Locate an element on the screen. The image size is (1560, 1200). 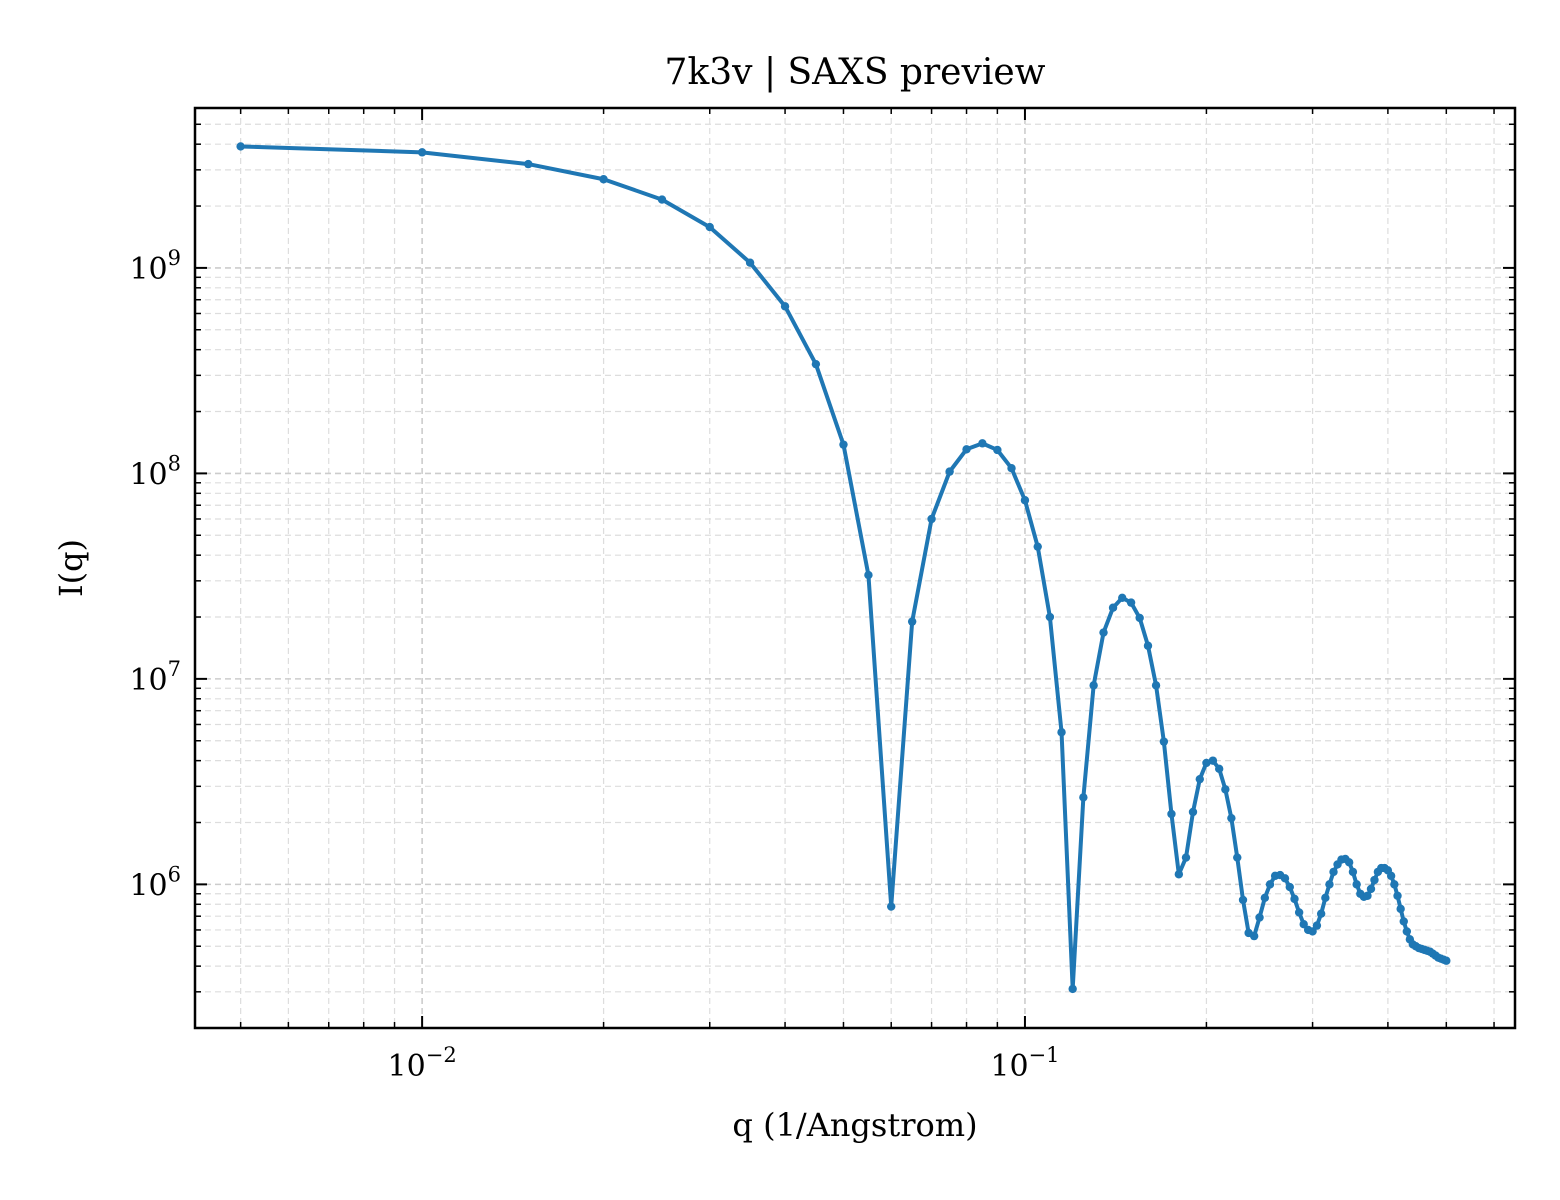
tick-exponent: −1 is located at coordinates (1044, 1055).